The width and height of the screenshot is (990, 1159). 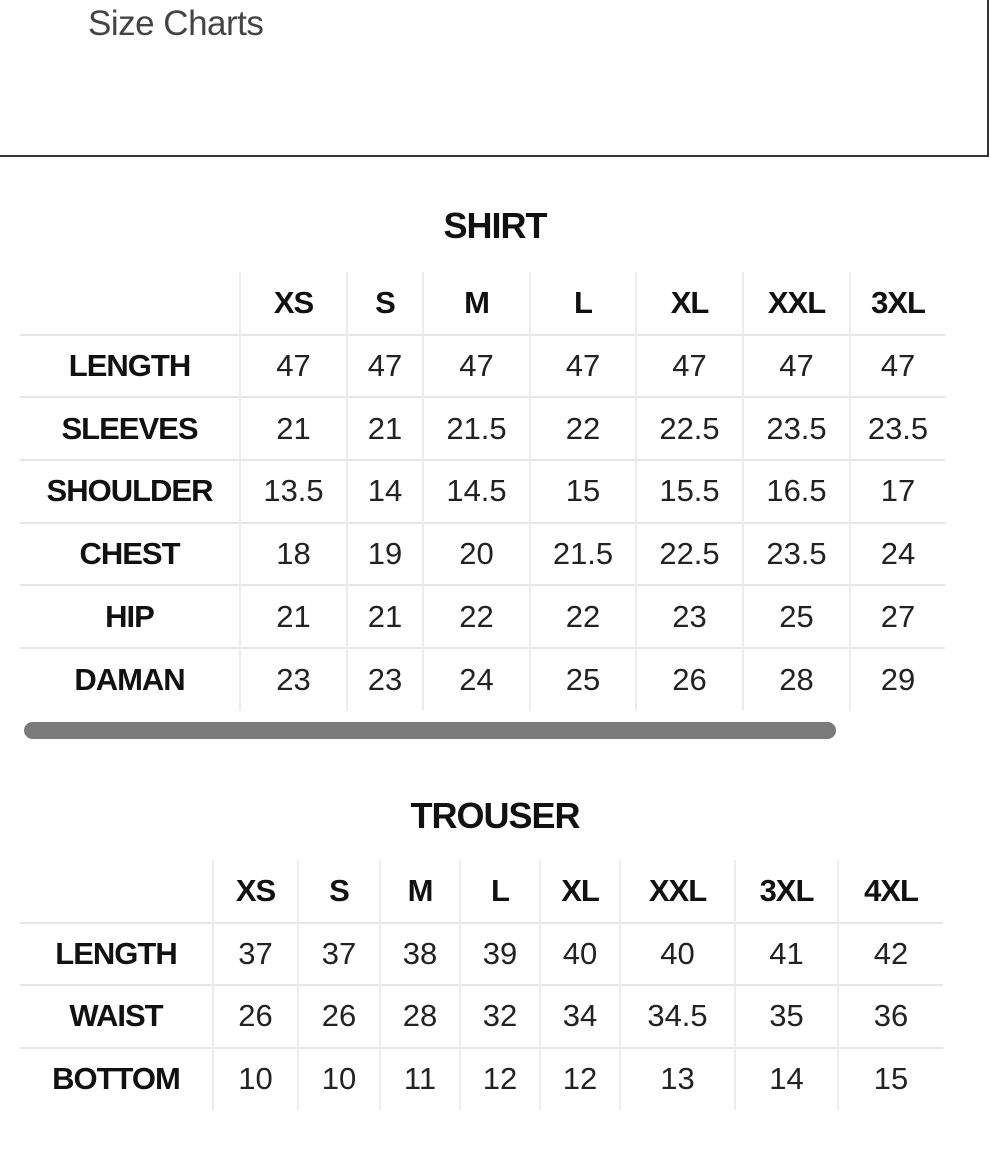 I want to click on measurement-cell: 41, so click(x=786, y=953).